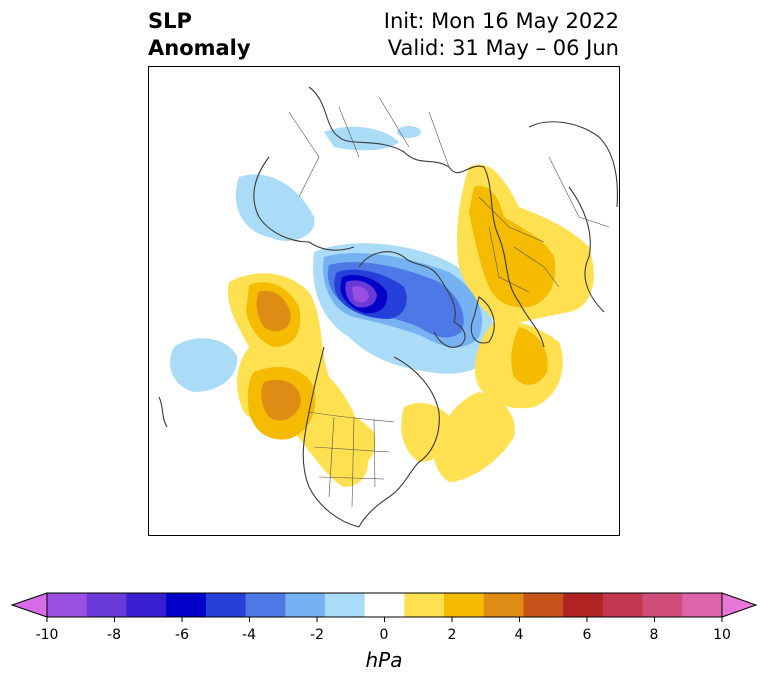 This screenshot has height=686, width=768. What do you see at coordinates (403, 300) in the screenshot?
I see `negative-anomaly-core` at bounding box center [403, 300].